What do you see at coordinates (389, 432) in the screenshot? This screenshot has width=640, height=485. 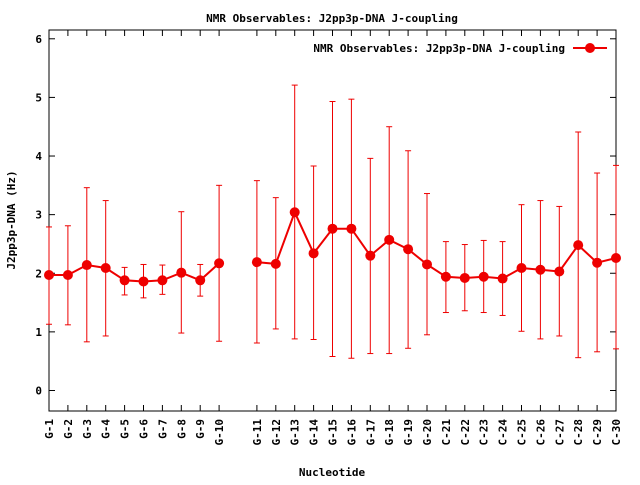 I see `x-tick-label: G-18` at bounding box center [389, 432].